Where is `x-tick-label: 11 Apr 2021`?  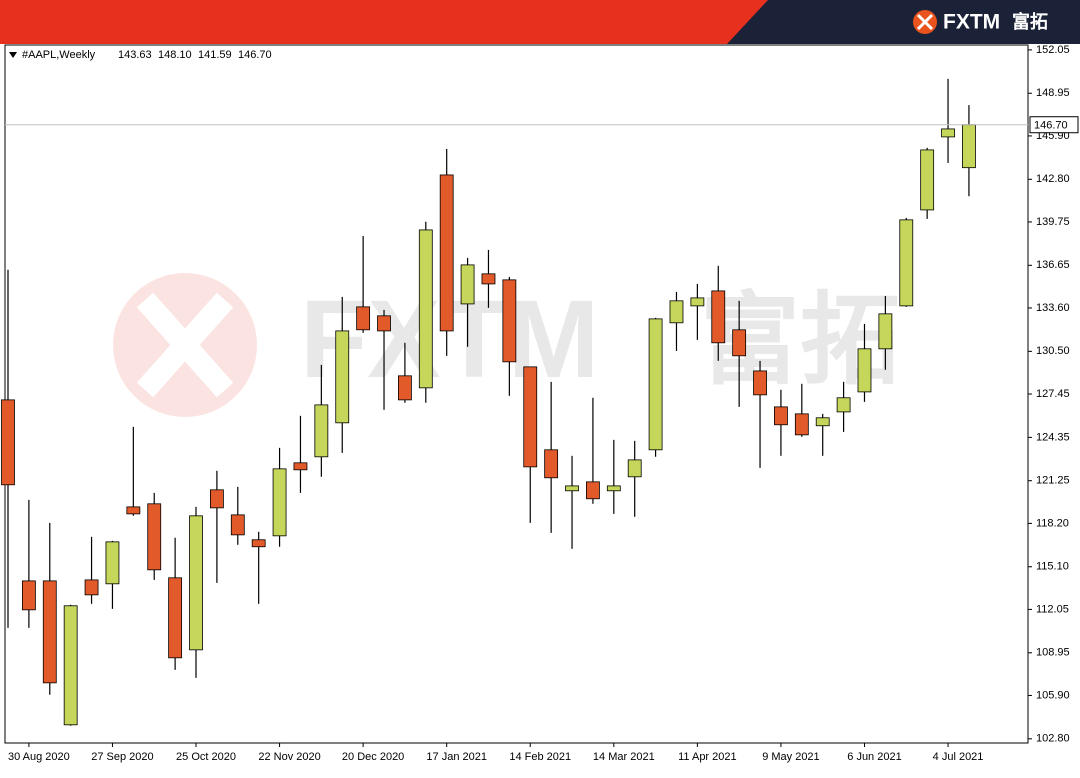 x-tick-label: 11 Apr 2021 is located at coordinates (707, 757).